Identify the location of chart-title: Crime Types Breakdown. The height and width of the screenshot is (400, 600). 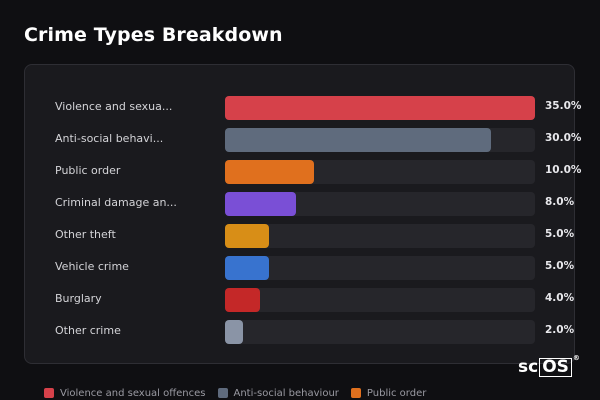
(153, 35).